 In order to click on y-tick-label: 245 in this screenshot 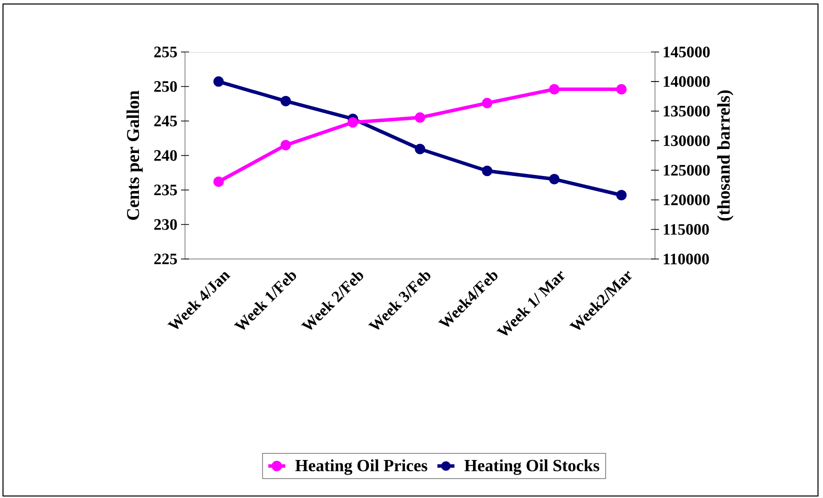, I will do `click(165, 121)`.